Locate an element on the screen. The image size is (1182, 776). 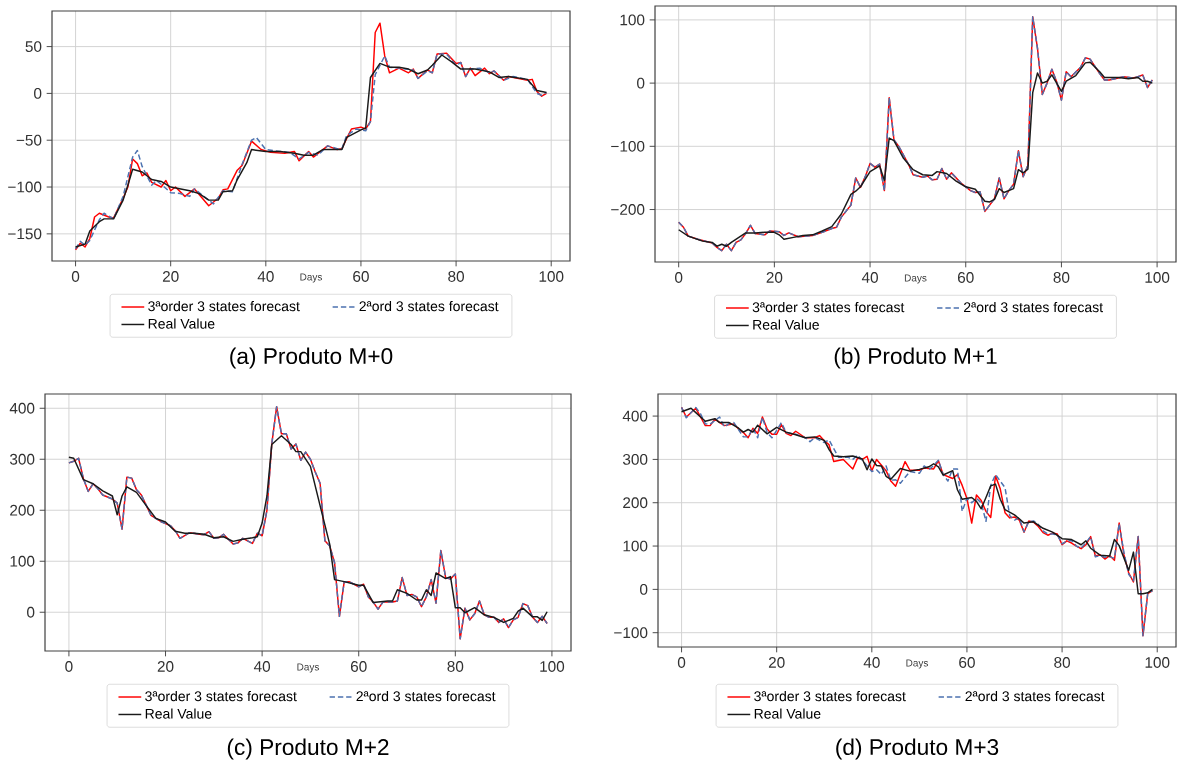
text: (d) Produto M+3 is located at coordinates (917, 749).